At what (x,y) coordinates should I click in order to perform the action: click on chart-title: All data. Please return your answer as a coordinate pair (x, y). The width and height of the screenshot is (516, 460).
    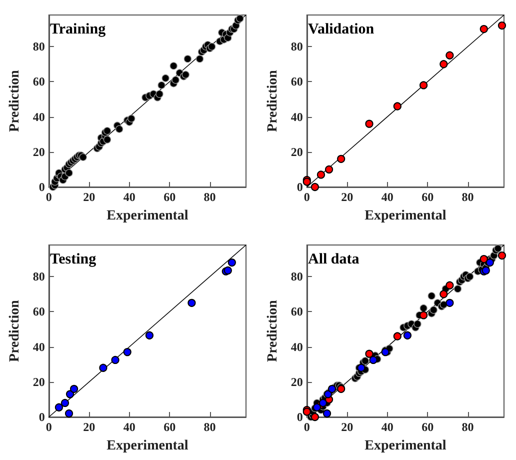
    Looking at the image, I should click on (334, 260).